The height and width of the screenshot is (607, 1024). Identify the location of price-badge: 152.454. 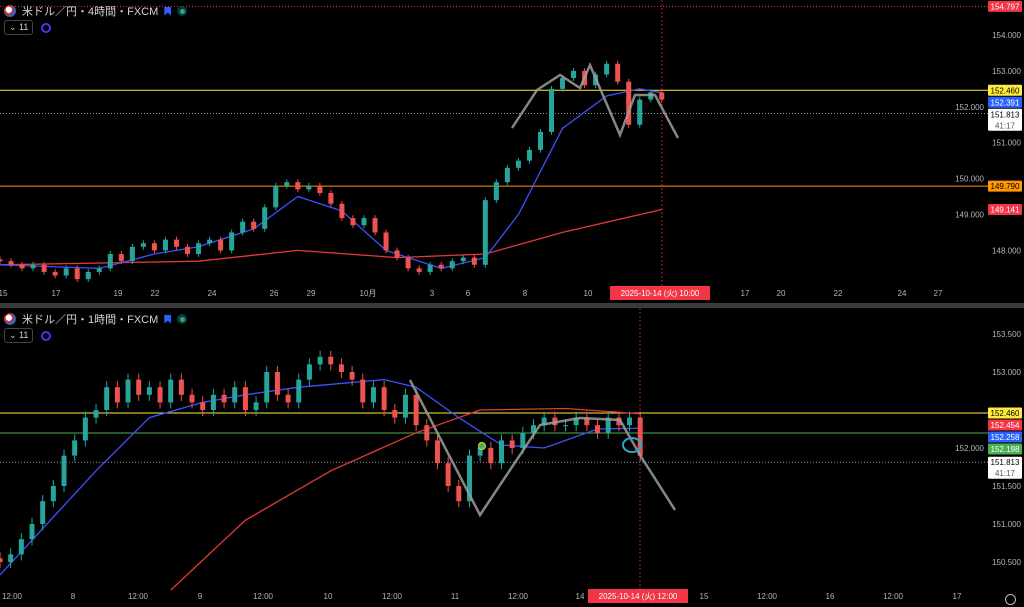
(1005, 425).